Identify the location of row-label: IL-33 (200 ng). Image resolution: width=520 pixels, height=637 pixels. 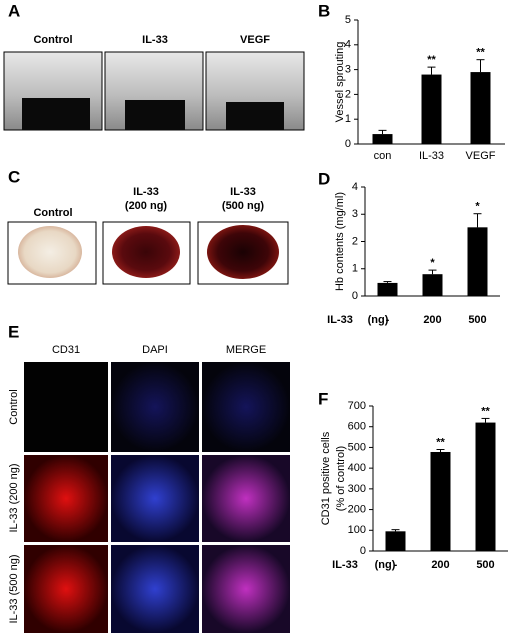
(14, 497).